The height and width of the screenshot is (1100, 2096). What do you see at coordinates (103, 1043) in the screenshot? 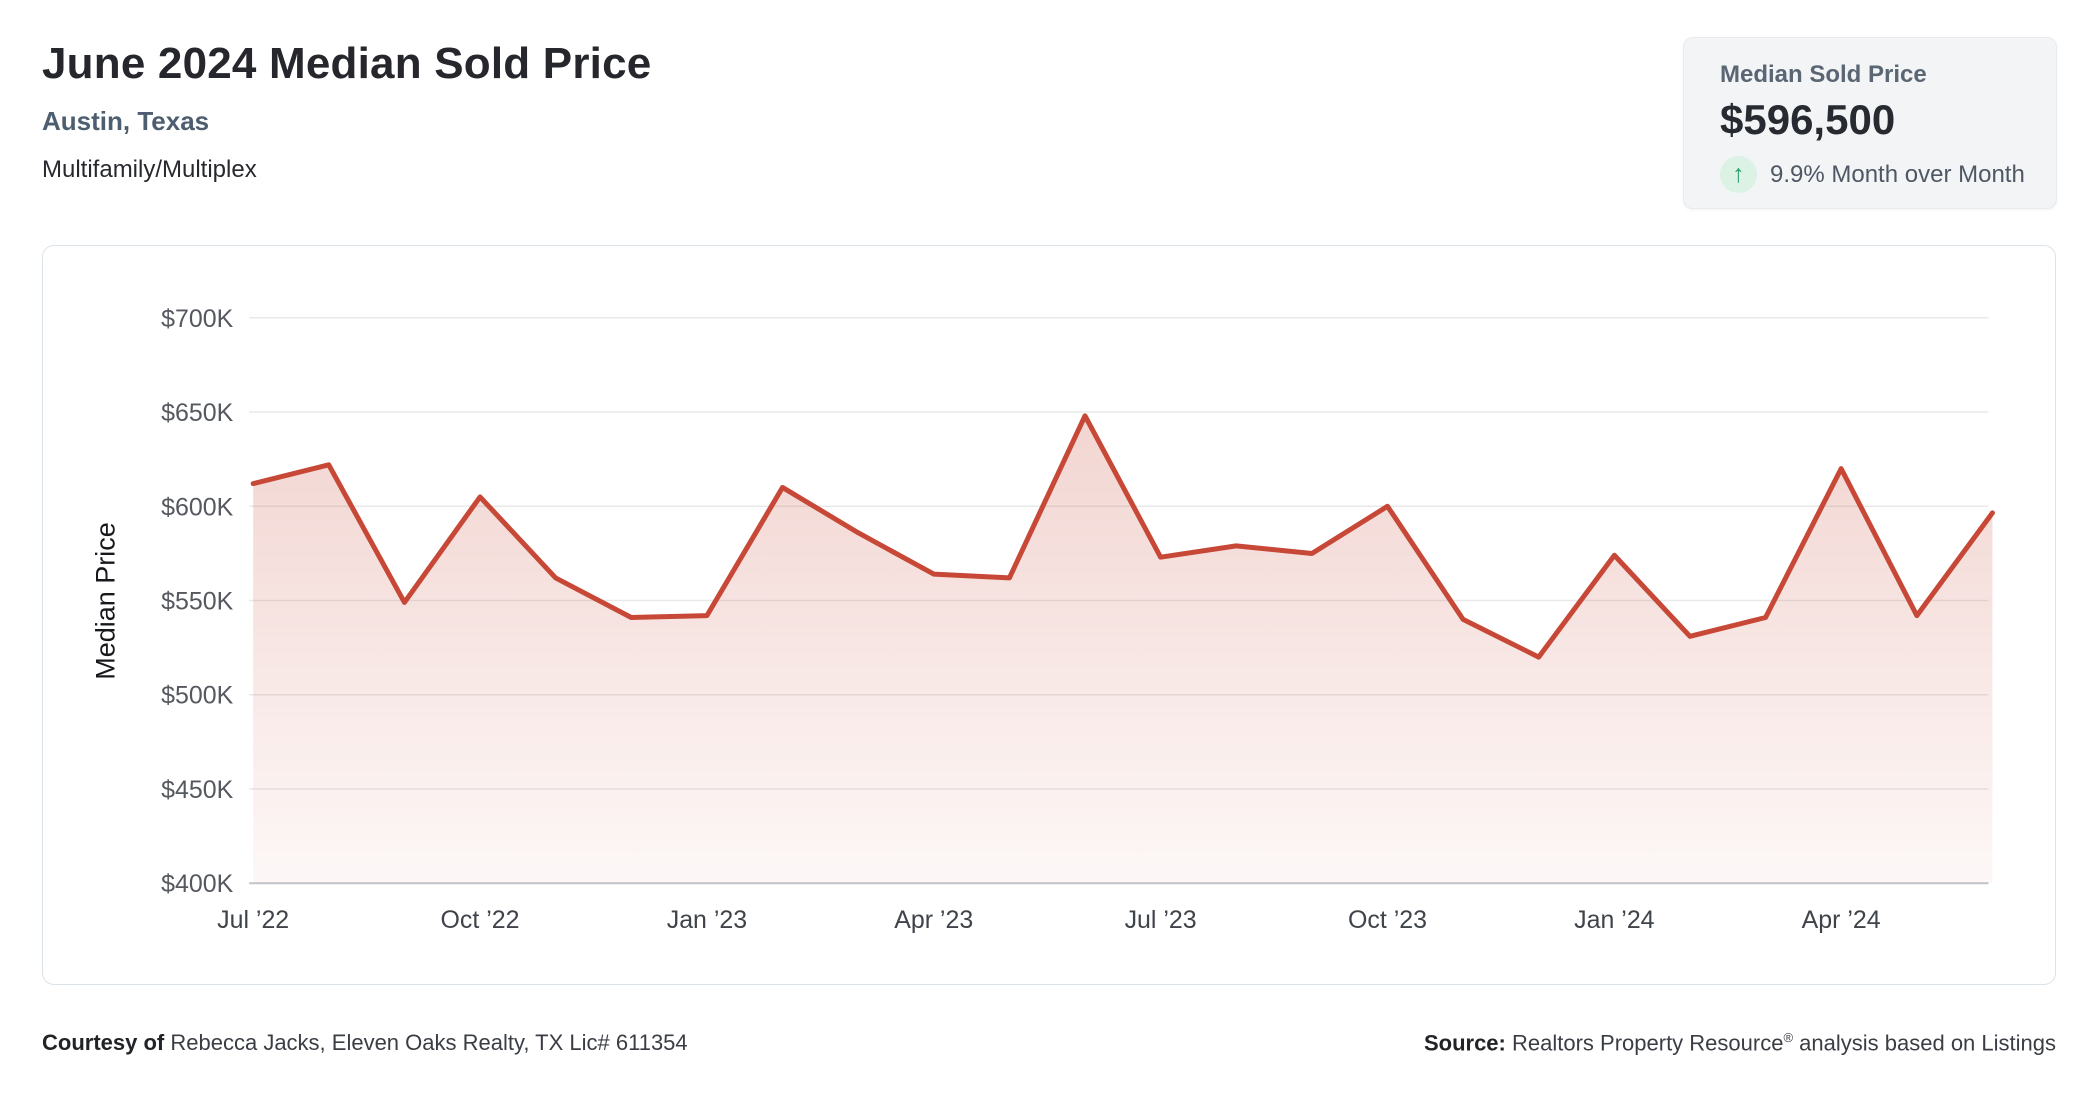
I see `courtesy-label: Courtesy of` at bounding box center [103, 1043].